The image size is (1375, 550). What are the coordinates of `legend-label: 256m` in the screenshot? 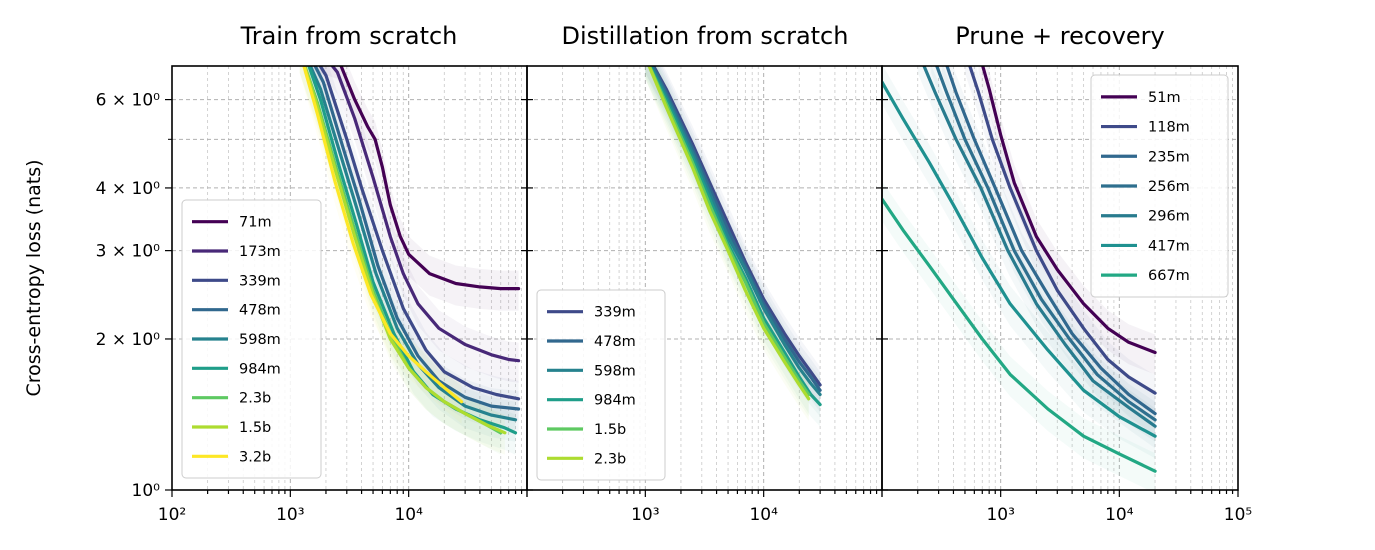 It's located at (1169, 187).